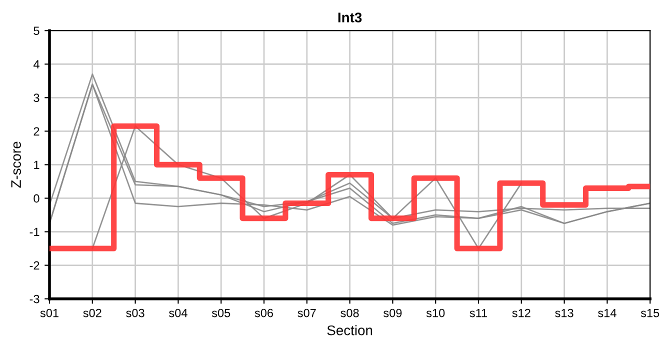 This screenshot has height=360, width=660. I want to click on x-tick-label: s14, so click(607, 313).